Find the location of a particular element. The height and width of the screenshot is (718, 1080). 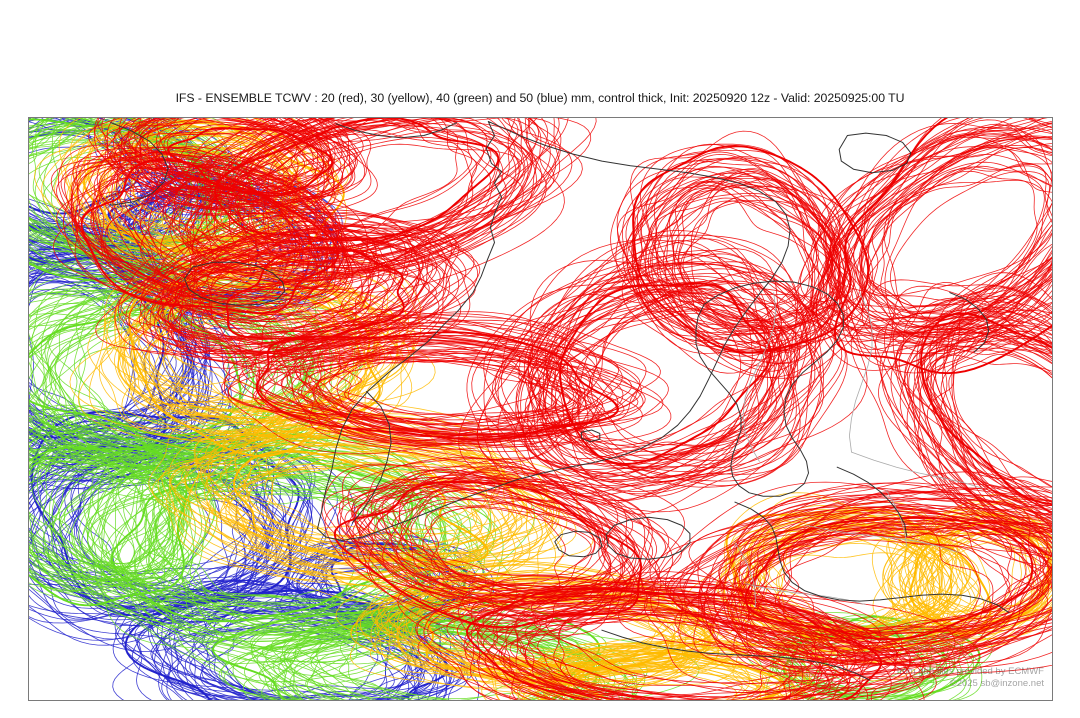

coastline-iceland is located at coordinates (235, 283).